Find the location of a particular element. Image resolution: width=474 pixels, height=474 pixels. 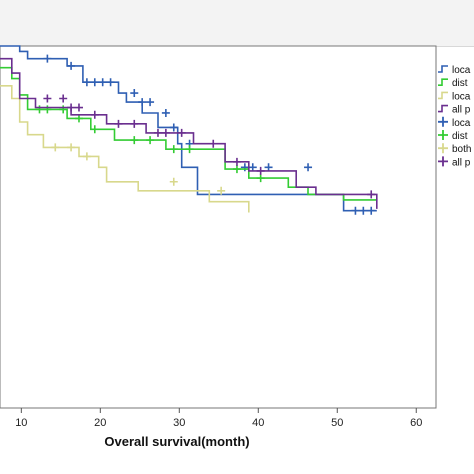

x-tick-label-50: 50 is located at coordinates (337, 423).